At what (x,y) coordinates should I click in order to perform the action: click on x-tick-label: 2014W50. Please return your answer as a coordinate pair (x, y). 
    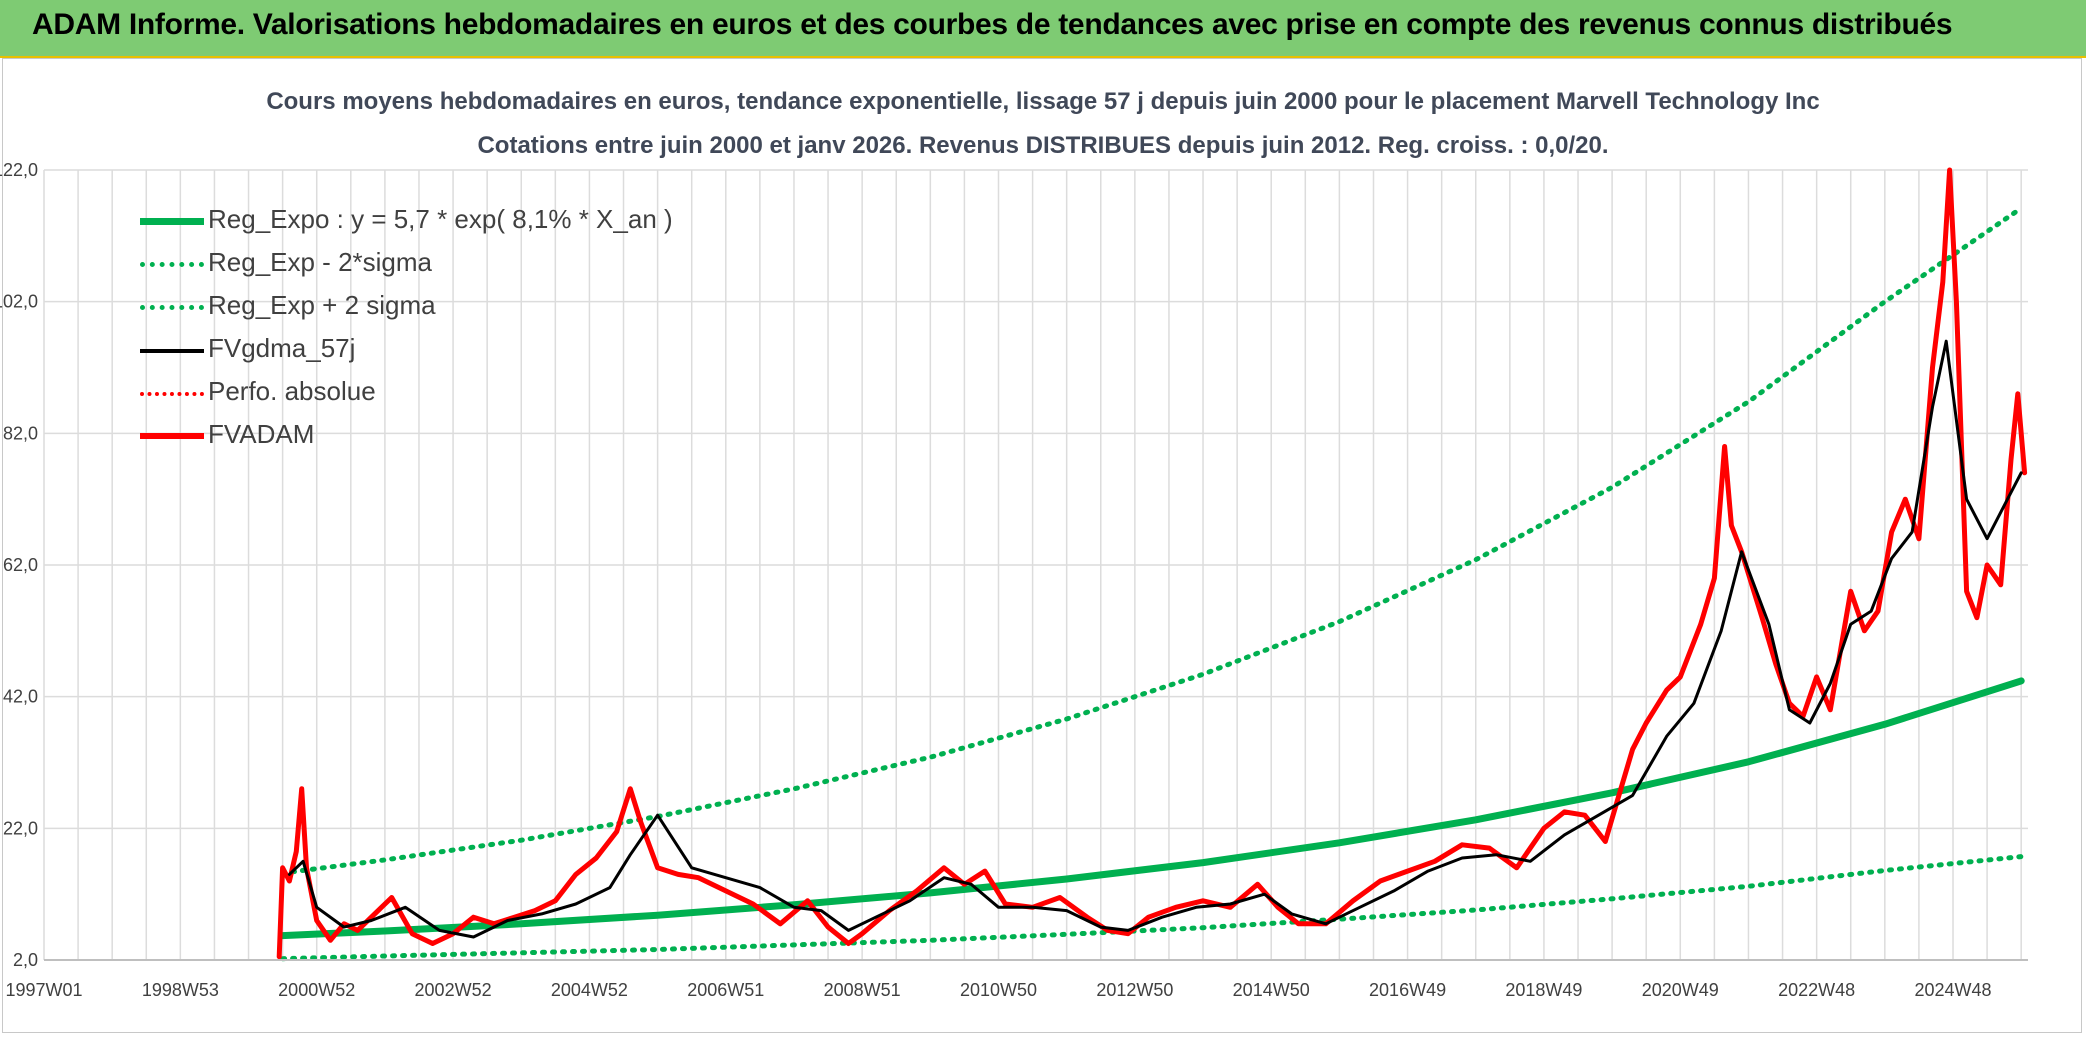
    Looking at the image, I should click on (1271, 990).